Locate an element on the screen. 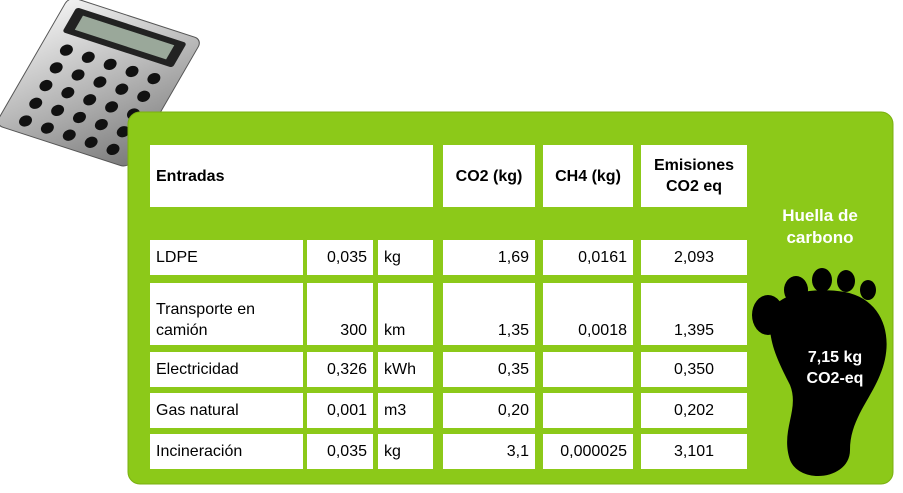  cell-text: 3,101 is located at coordinates (694, 451).